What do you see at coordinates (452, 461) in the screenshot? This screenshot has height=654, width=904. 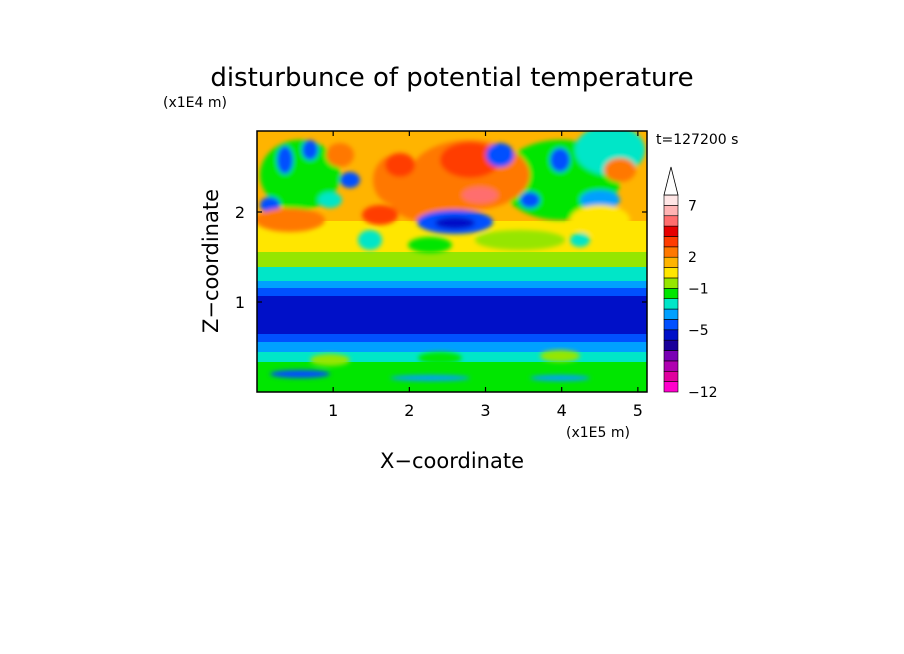 I see `x-axis-label: X−coordinate` at bounding box center [452, 461].